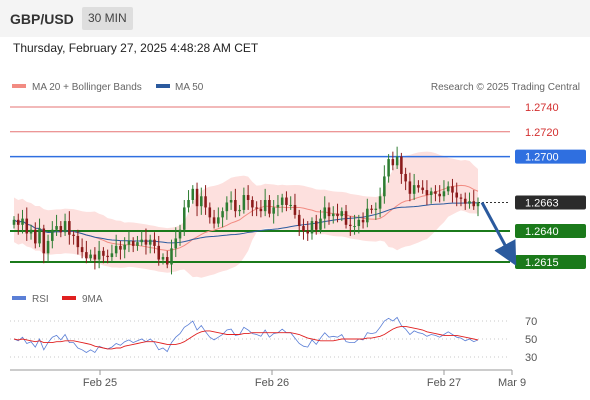 Image resolution: width=590 pixels, height=400 pixels. What do you see at coordinates (542, 108) in the screenshot?
I see `level-label-0: 1.2740` at bounding box center [542, 108].